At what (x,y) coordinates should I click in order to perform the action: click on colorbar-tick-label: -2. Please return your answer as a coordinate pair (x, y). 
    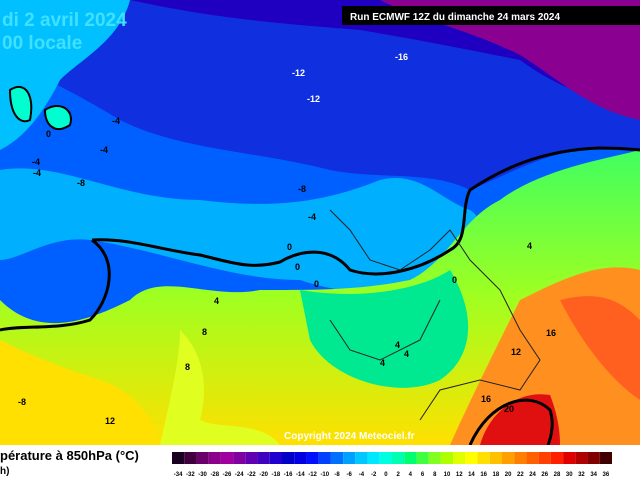
    Looking at the image, I should click on (374, 475).